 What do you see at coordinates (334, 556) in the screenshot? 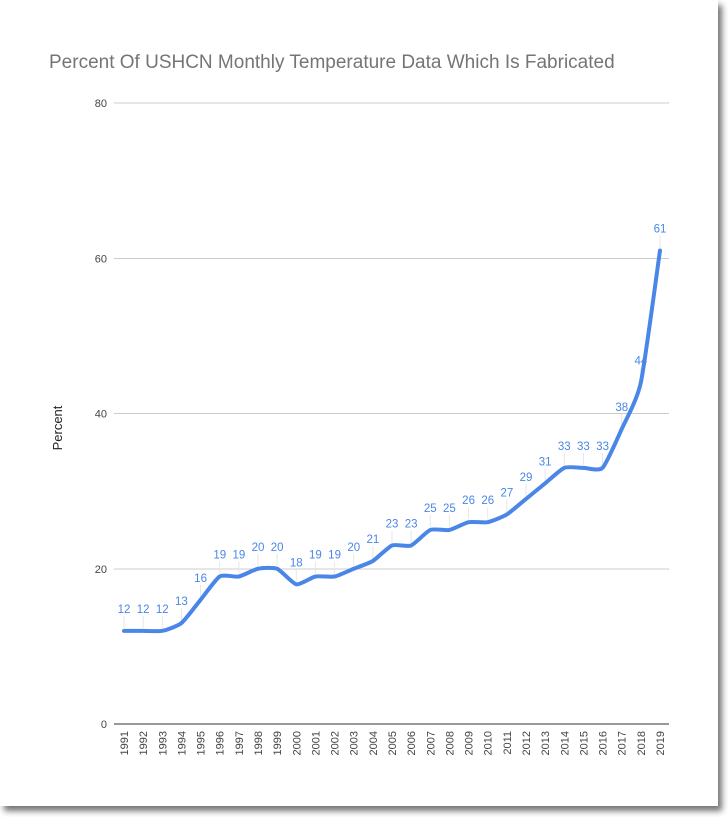
I see `data-label-2002: 19` at bounding box center [334, 556].